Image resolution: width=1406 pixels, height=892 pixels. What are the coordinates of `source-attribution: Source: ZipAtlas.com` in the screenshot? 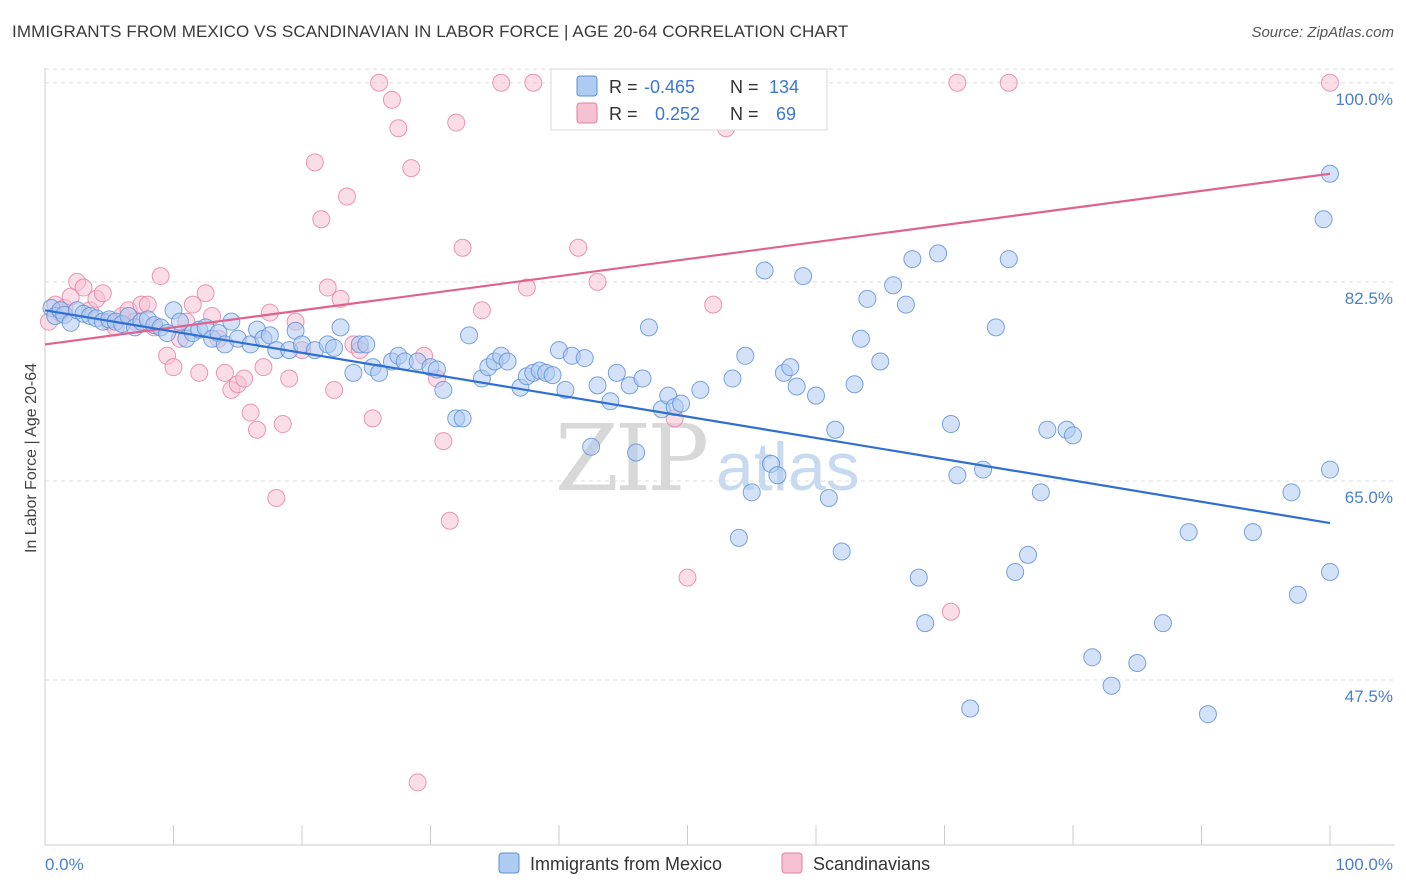 It's located at (1322, 32).